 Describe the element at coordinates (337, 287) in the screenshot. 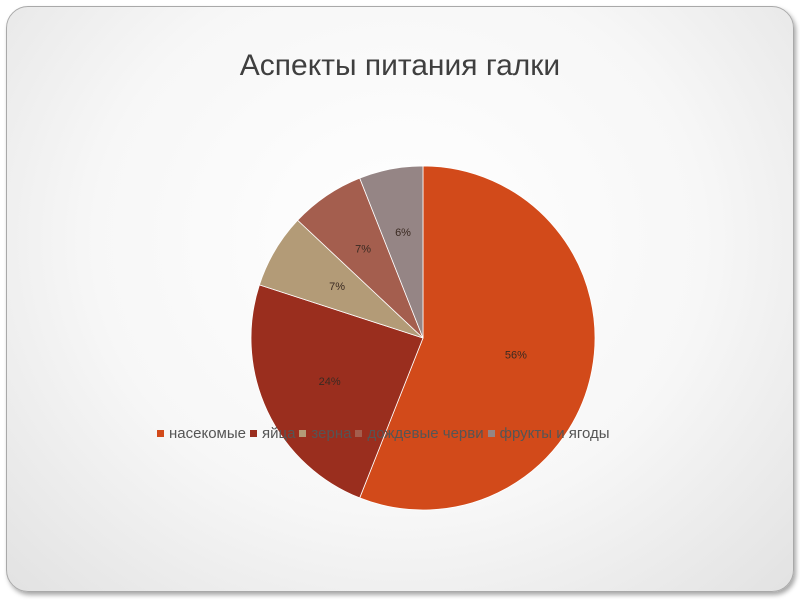

I see `slice-data-label-3: 7%` at that location.